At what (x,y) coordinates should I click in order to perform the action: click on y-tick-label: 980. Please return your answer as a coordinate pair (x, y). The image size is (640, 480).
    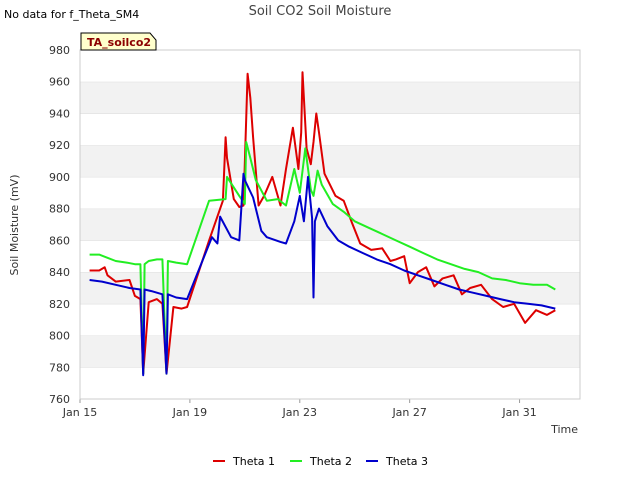
    Looking at the image, I should click on (59, 50).